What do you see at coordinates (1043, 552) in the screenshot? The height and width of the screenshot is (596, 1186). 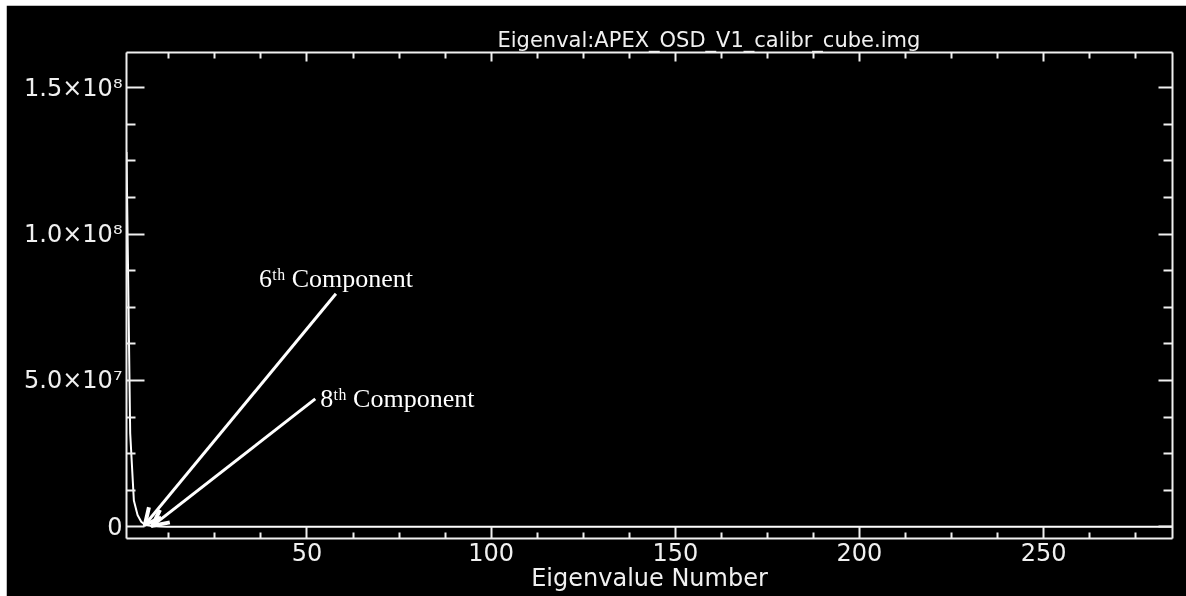 I see `x-tick-label: 250` at bounding box center [1043, 552].